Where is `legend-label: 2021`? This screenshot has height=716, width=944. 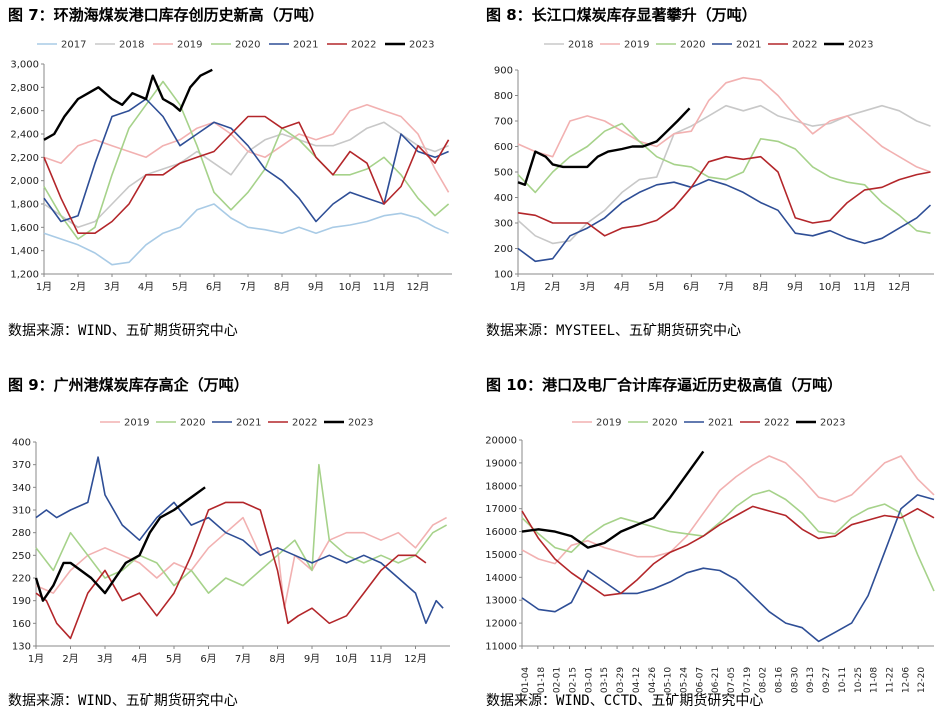 legend-label: 2021 is located at coordinates (305, 45).